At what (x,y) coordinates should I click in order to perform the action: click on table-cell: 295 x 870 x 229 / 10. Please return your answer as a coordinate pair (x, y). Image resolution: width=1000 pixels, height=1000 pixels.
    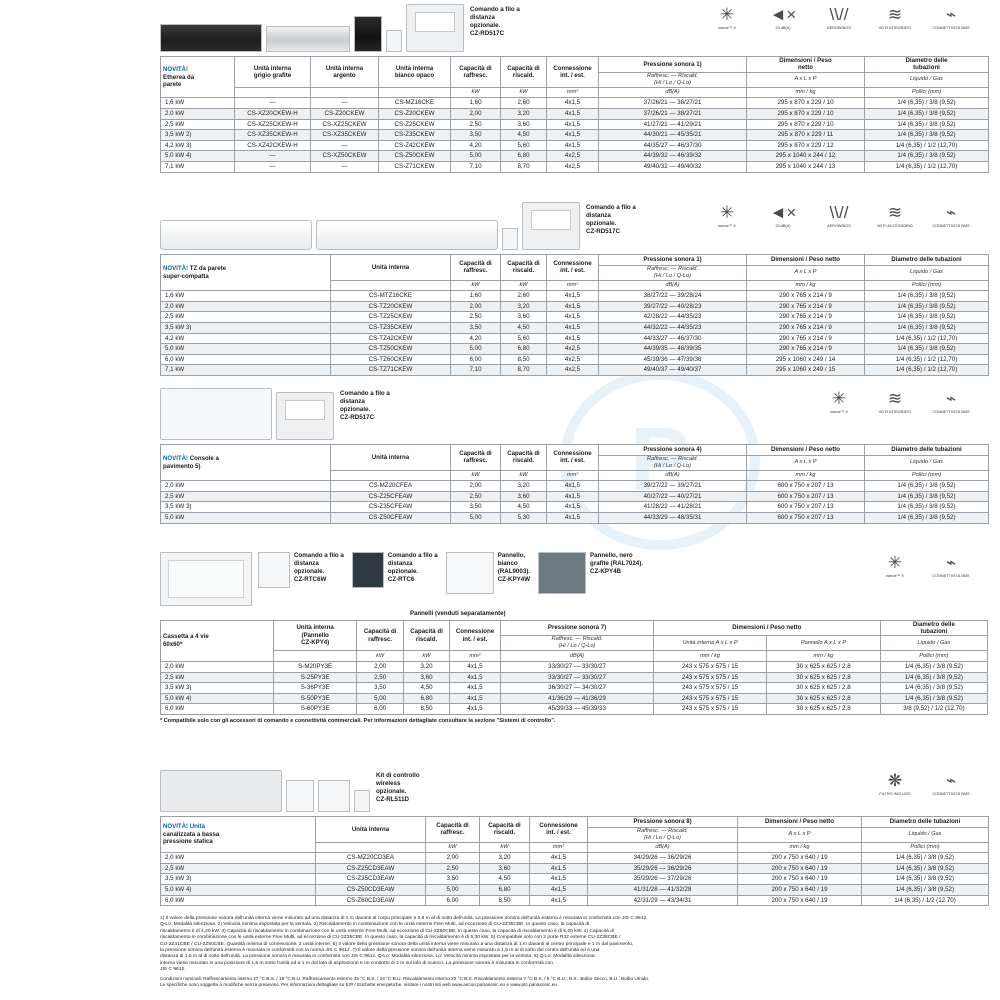
    Looking at the image, I should click on (805, 103).